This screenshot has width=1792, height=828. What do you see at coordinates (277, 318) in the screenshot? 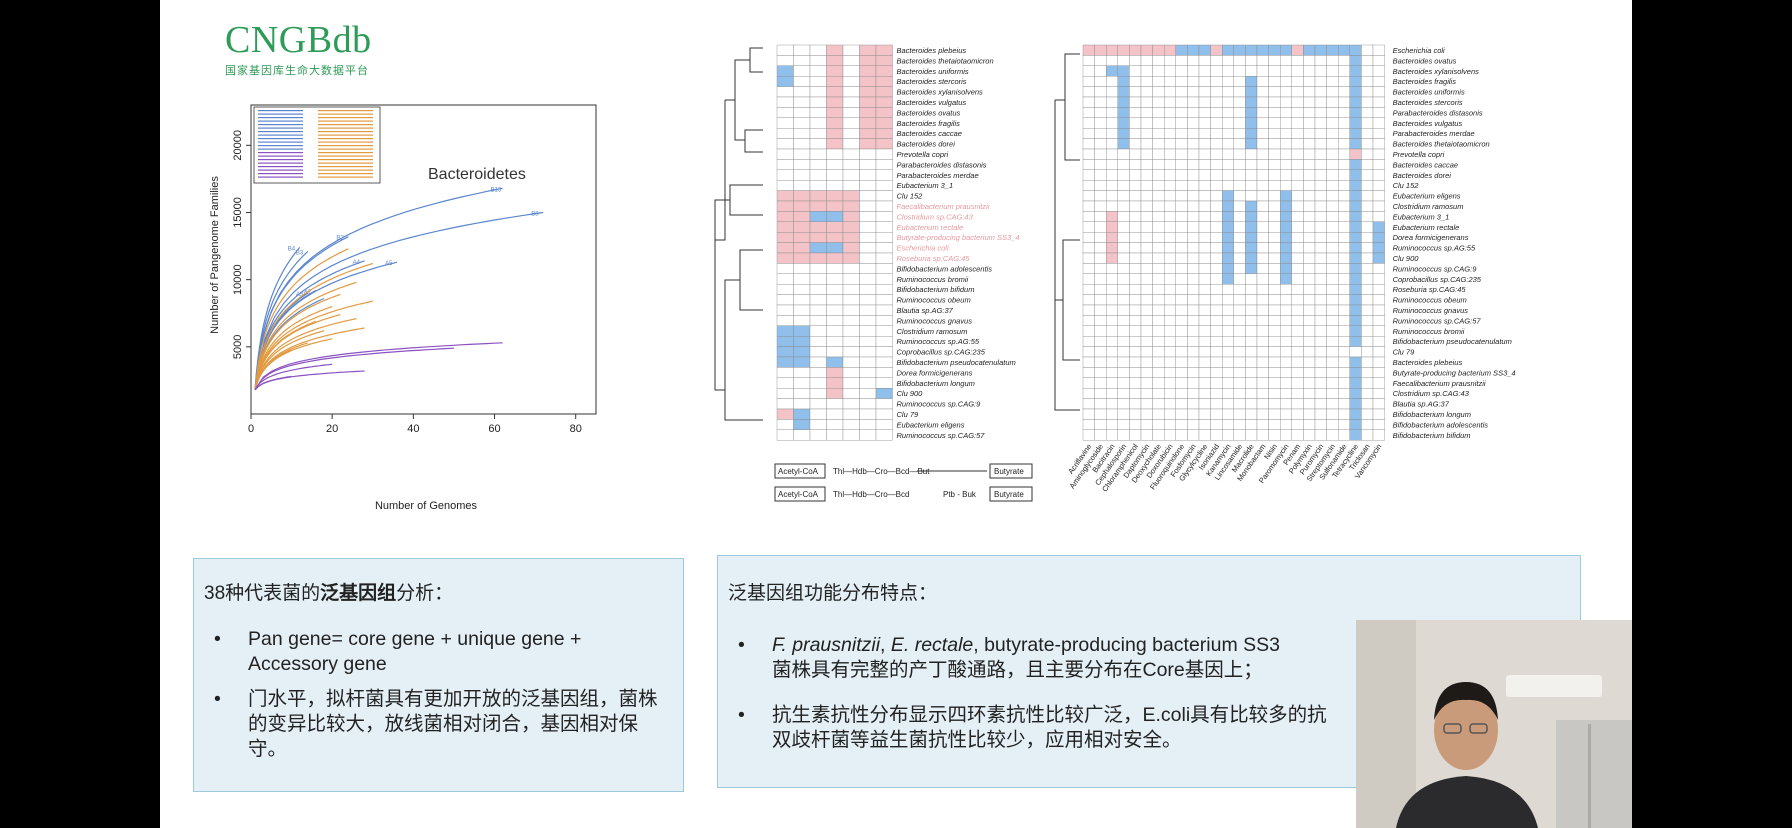
I see `curve-blue` at bounding box center [277, 318].